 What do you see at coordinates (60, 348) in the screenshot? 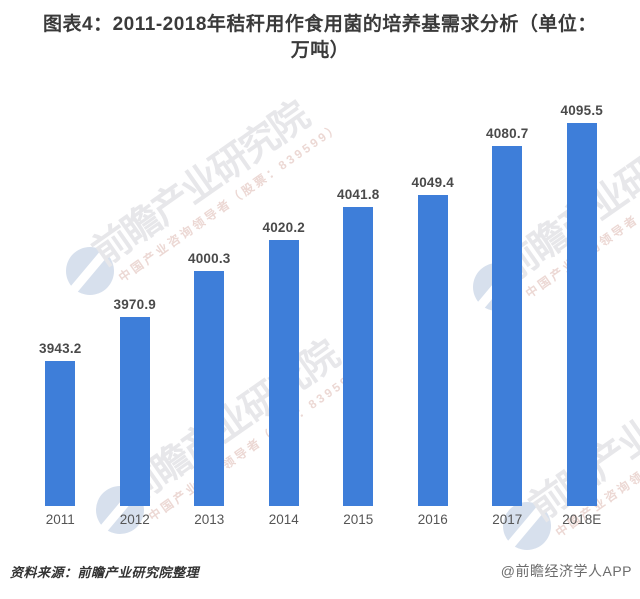
I see `bar-value-label: 3943.2` at bounding box center [60, 348].